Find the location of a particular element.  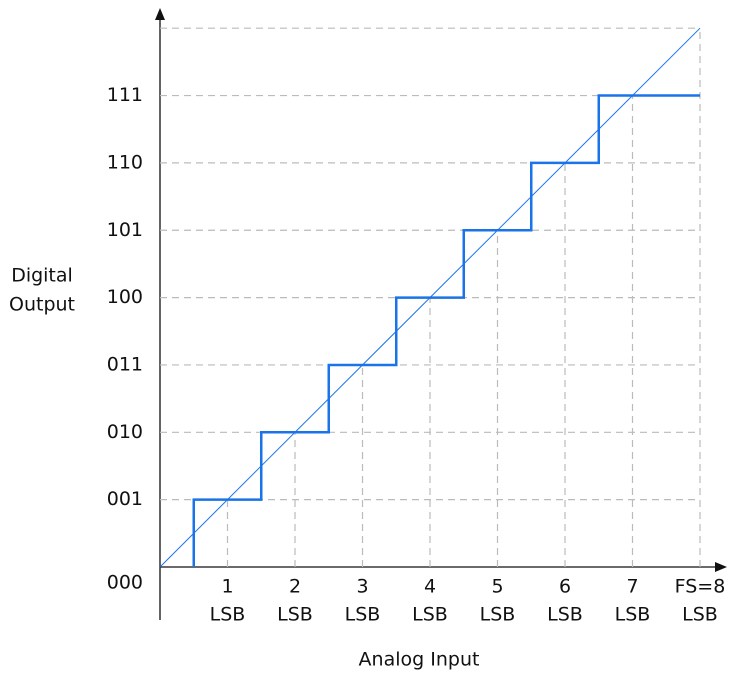

y-tick-label: 100 is located at coordinates (125, 297).